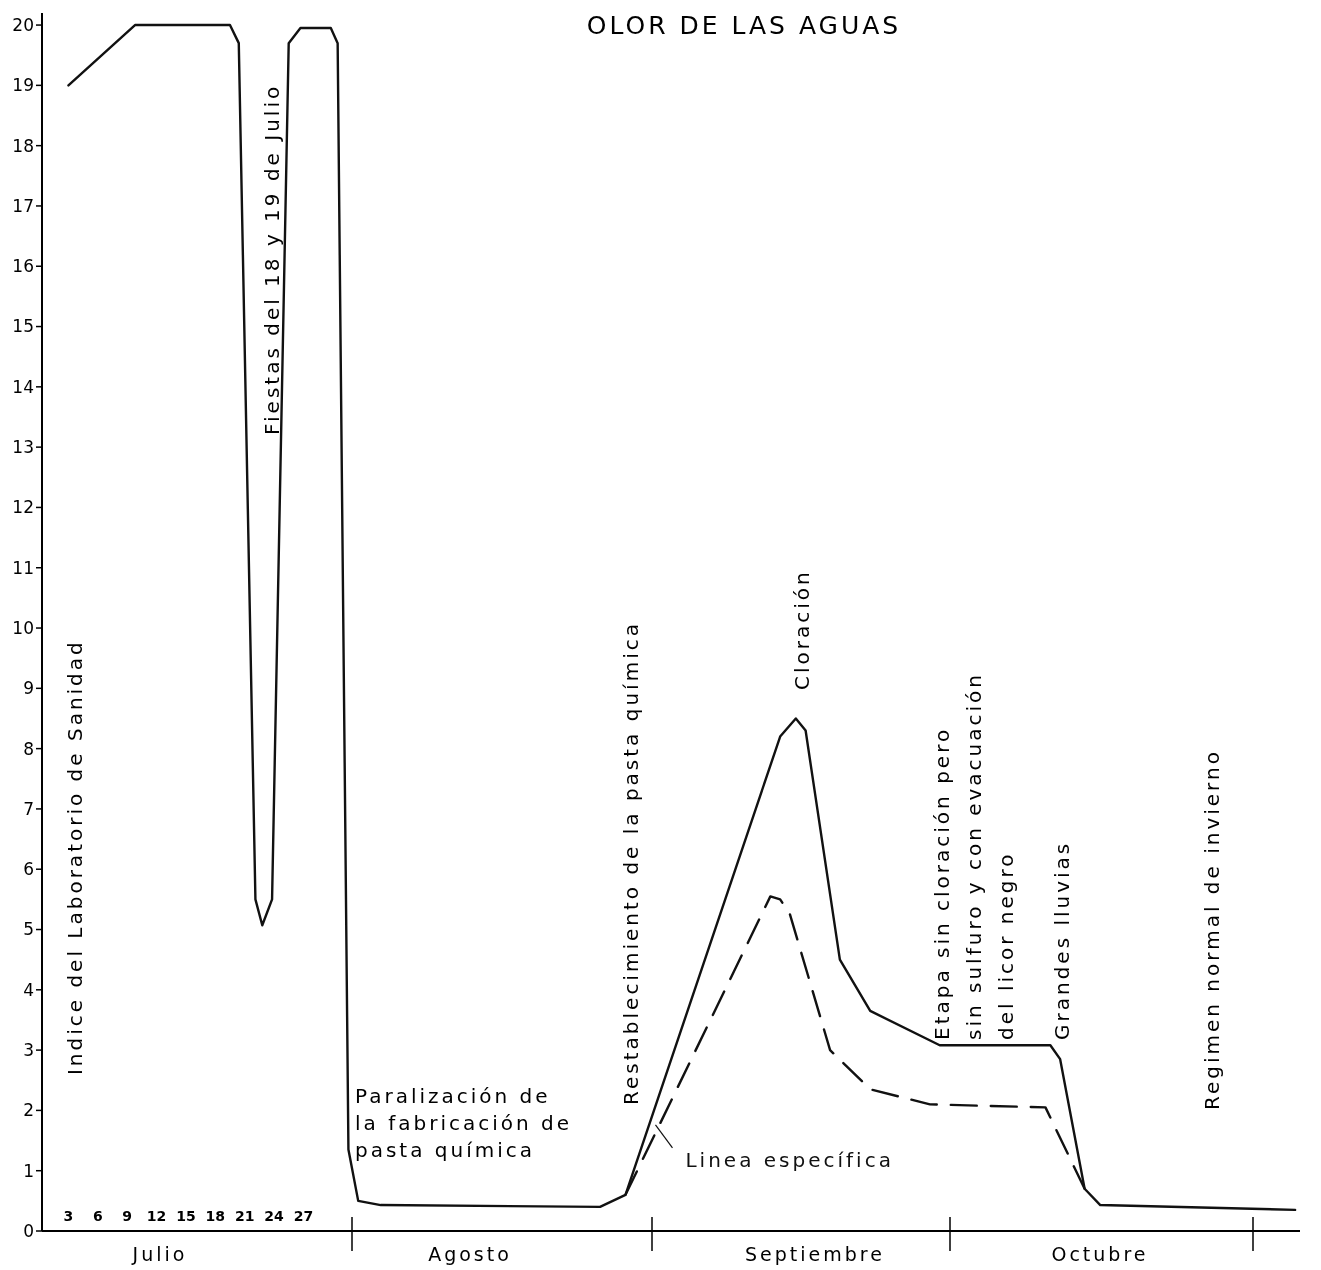 The height and width of the screenshot is (1270, 1321). Describe the element at coordinates (127, 1216) in the screenshot. I see `x-tick-label: 9` at that location.